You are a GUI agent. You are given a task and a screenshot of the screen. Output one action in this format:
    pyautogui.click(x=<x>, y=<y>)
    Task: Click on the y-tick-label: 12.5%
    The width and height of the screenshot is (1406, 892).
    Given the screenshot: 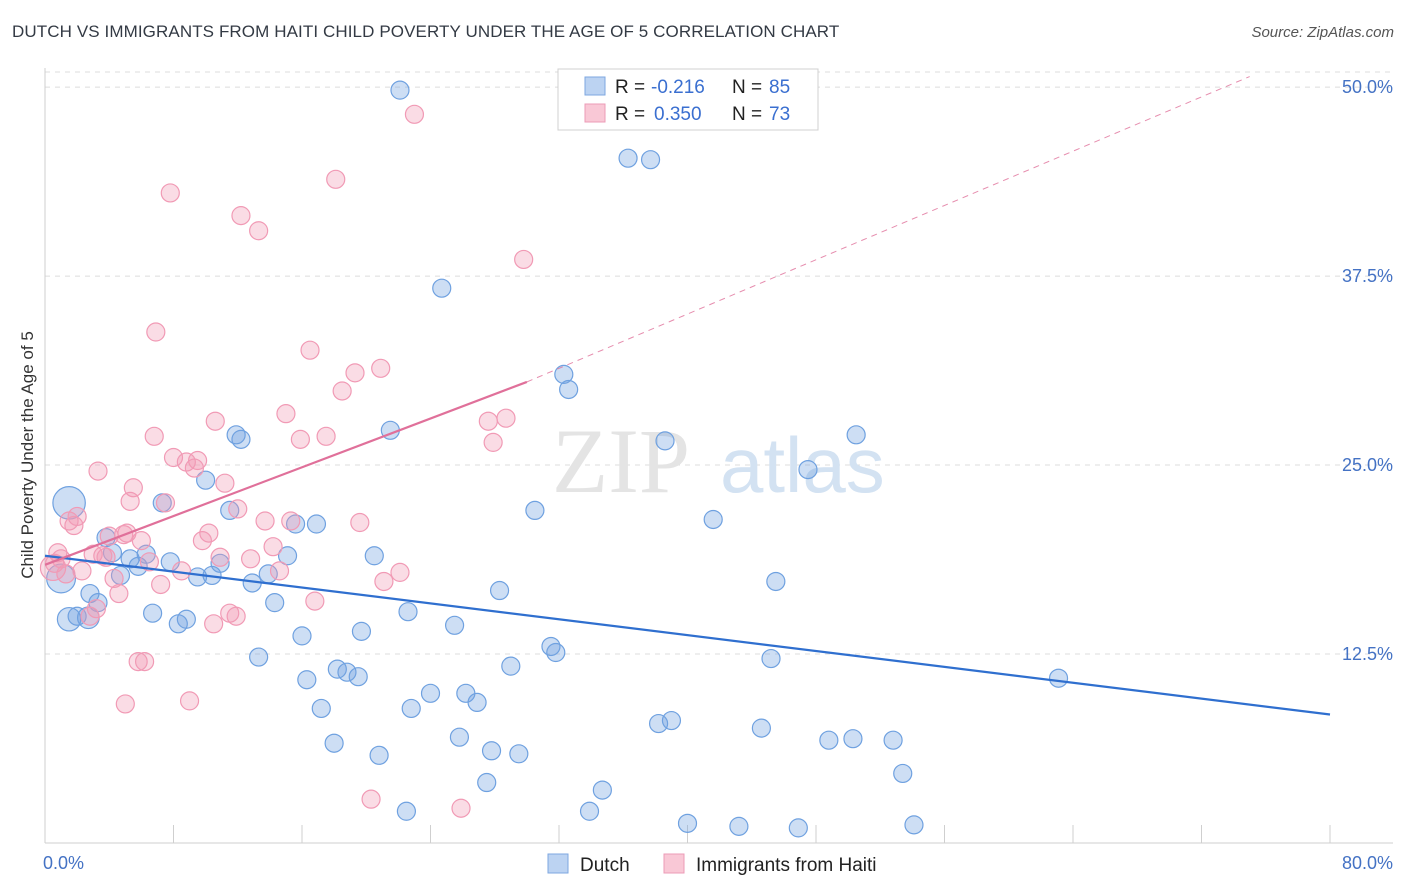 What is the action you would take?
    pyautogui.click(x=1367, y=654)
    